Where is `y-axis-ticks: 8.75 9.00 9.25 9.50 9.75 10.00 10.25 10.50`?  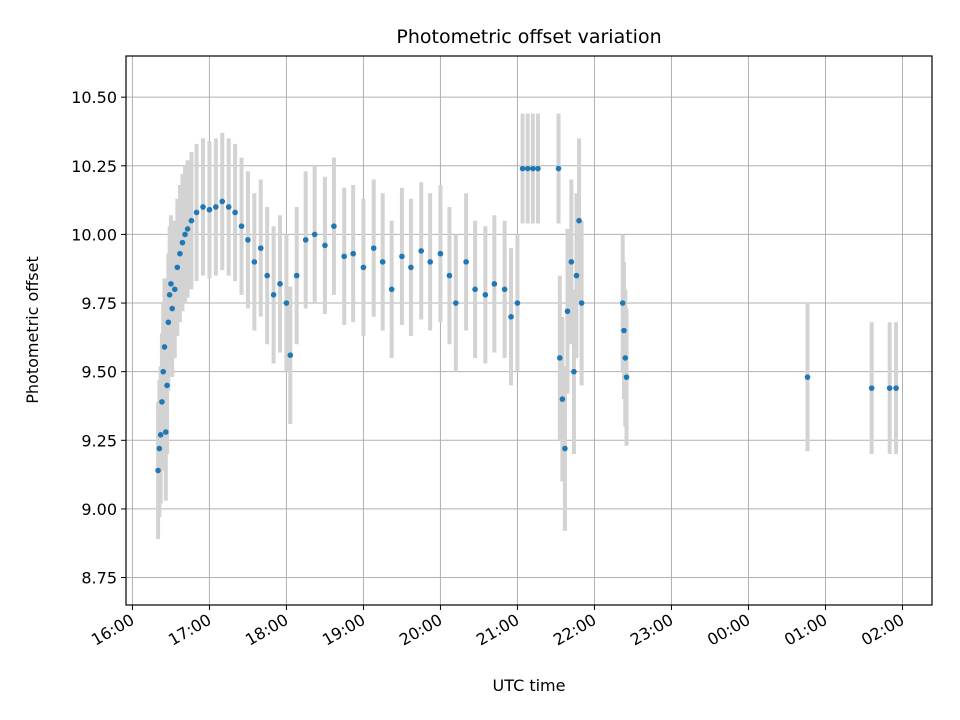 y-axis-ticks: 8.75 9.00 9.25 9.50 9.75 10.00 10.25 10.50 is located at coordinates (98, 338).